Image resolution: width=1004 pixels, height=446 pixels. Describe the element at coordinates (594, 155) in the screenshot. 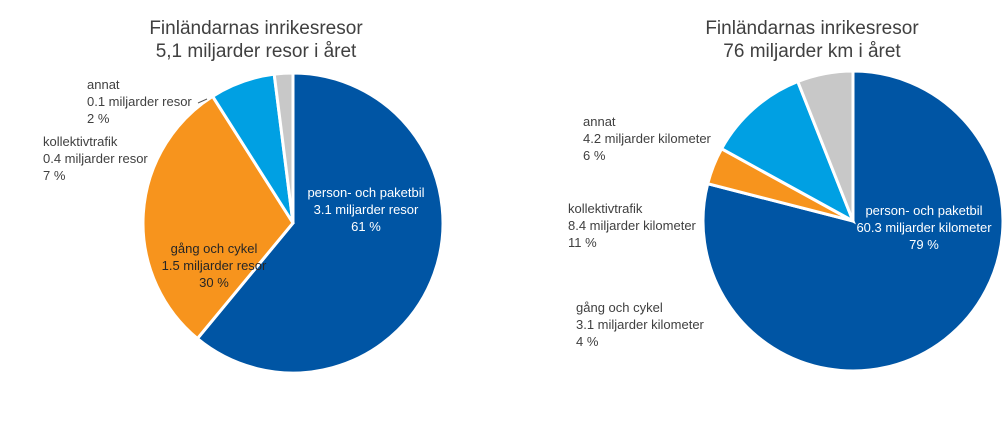

I see `label-percent: 6 %` at that location.